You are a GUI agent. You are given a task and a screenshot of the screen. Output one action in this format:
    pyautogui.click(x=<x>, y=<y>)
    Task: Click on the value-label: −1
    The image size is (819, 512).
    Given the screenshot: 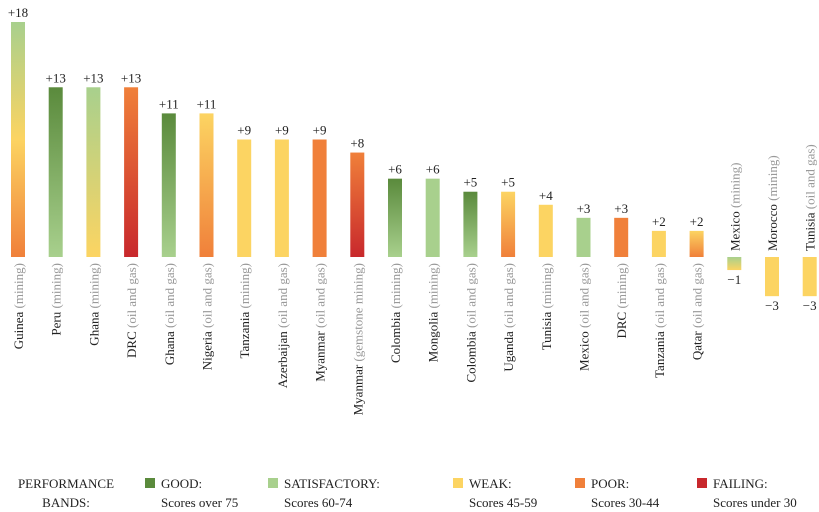 What is the action you would take?
    pyautogui.click(x=734, y=279)
    